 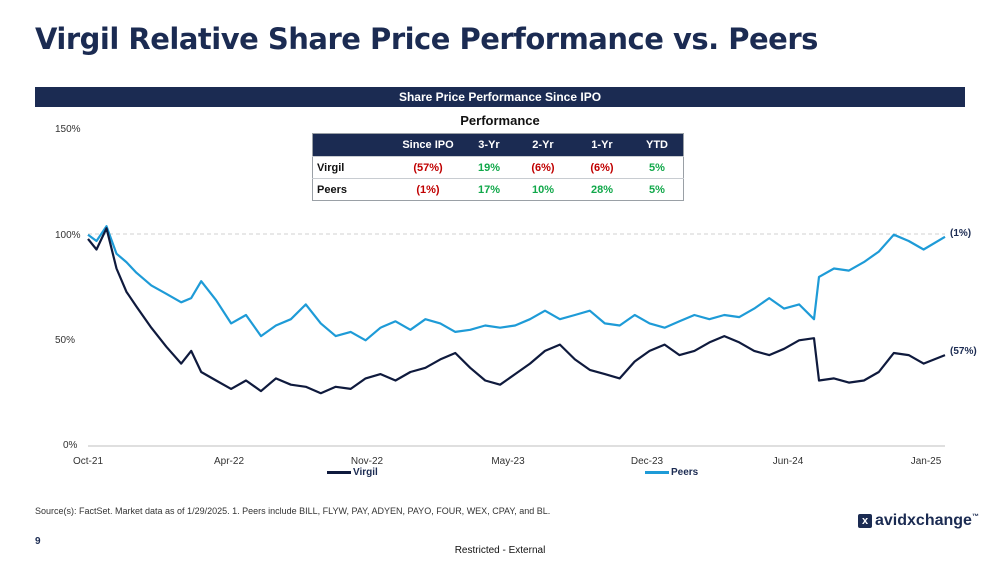 What do you see at coordinates (963, 351) in the screenshot?
I see `virgil-end-label: (57%)` at bounding box center [963, 351].